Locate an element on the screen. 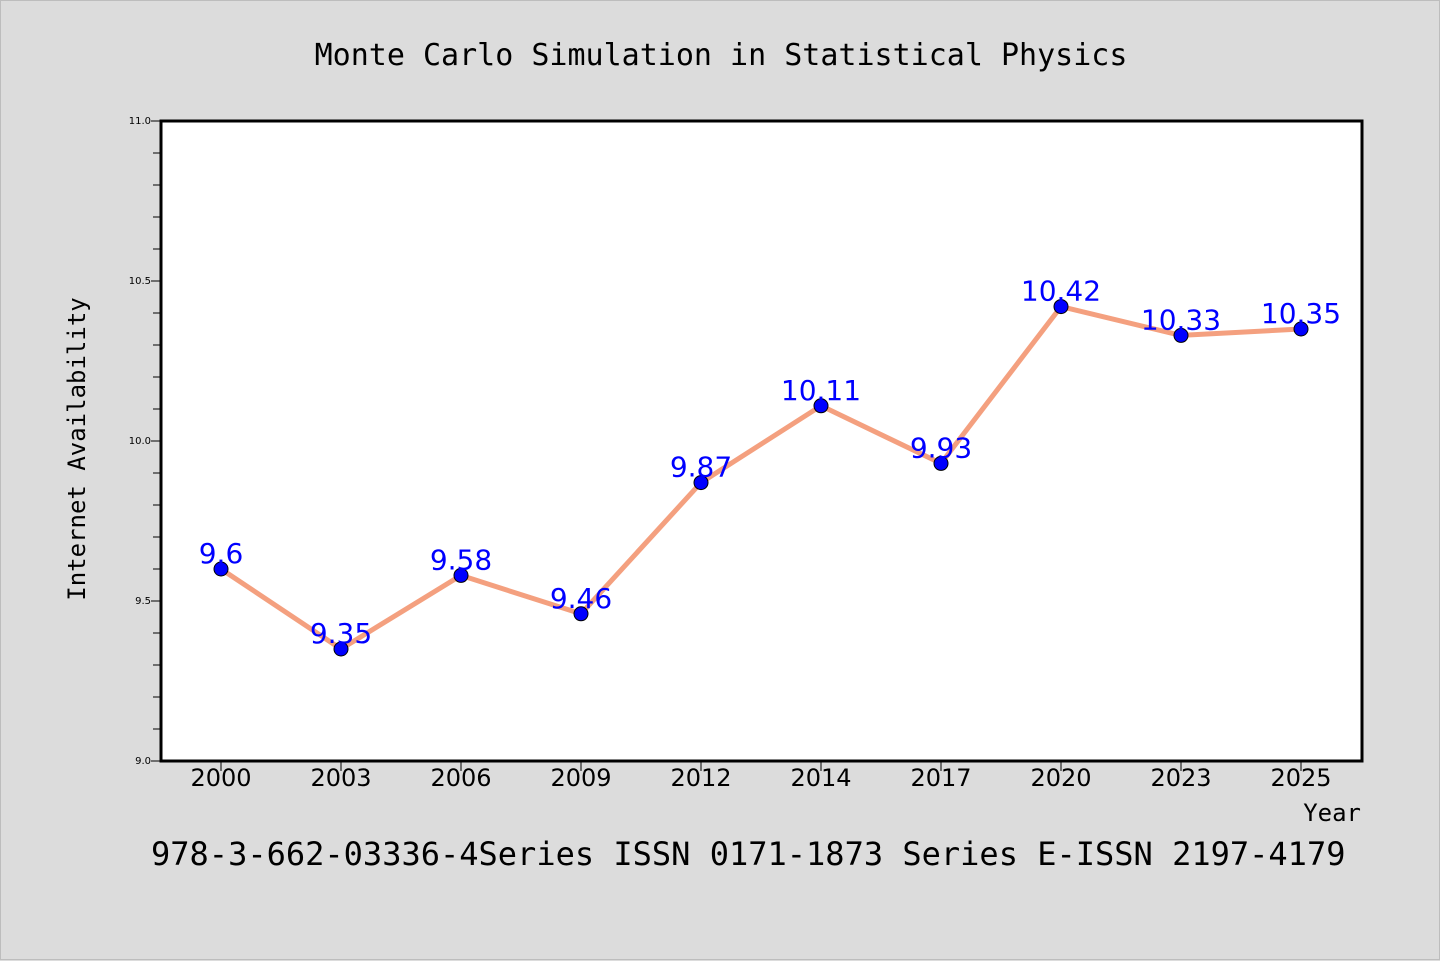 This screenshot has height=961, width=1440. x-tick-label: 2025 is located at coordinates (1300, 778).